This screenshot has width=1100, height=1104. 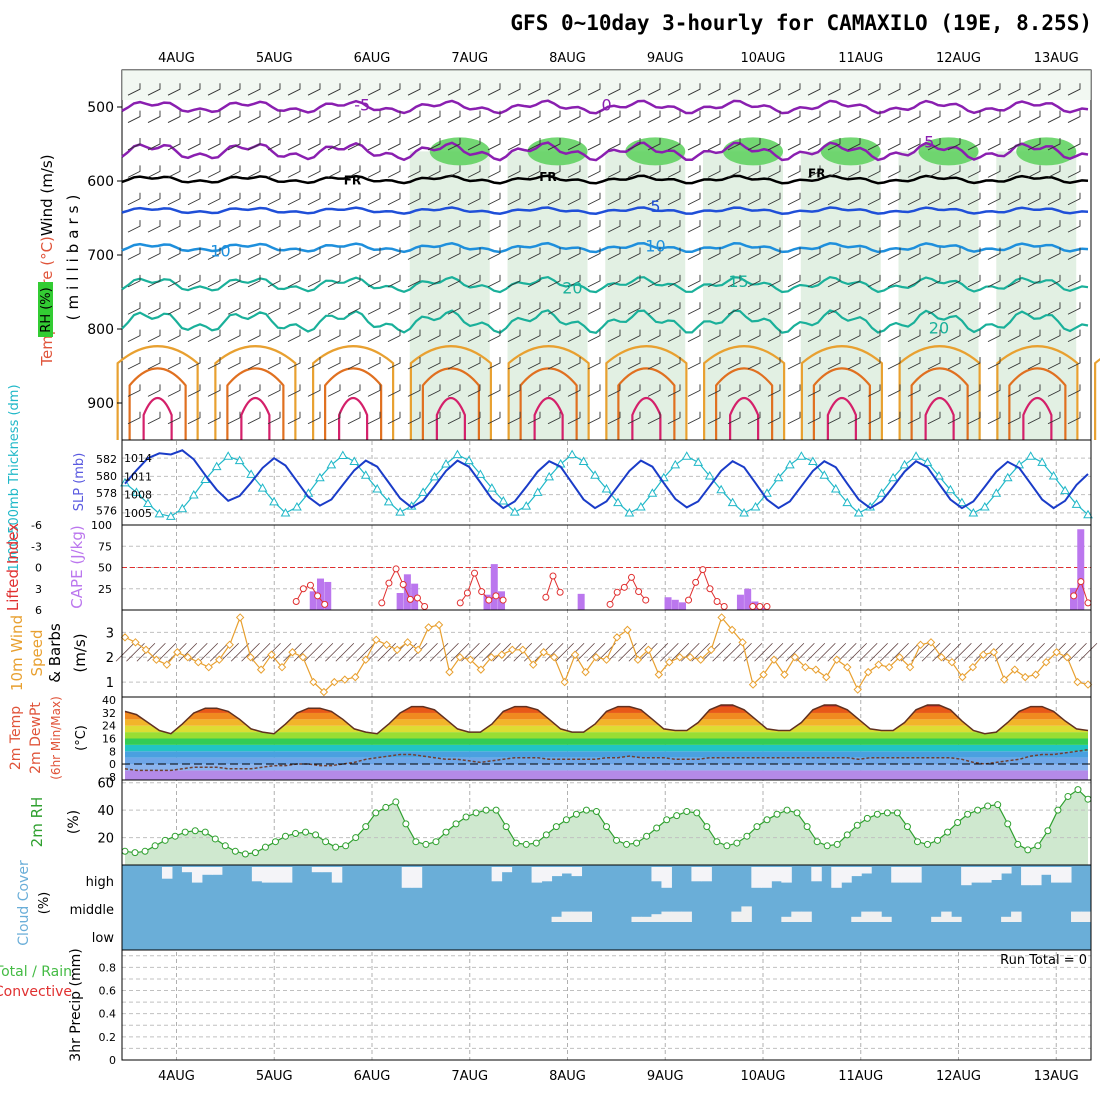 What do you see at coordinates (567, 1076) in the screenshot?
I see `day-label-bottom: 8AUG` at bounding box center [567, 1076].